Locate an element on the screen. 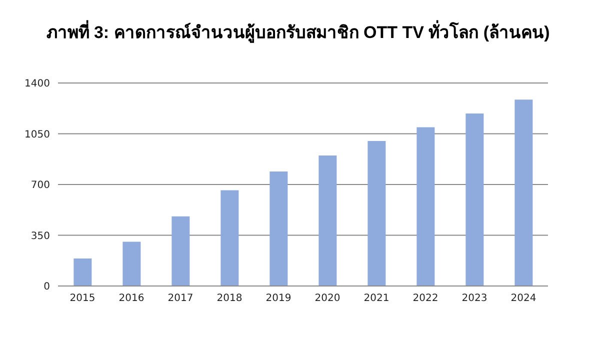 This screenshot has width=596, height=363. x-tick-label: 2022 is located at coordinates (425, 298).